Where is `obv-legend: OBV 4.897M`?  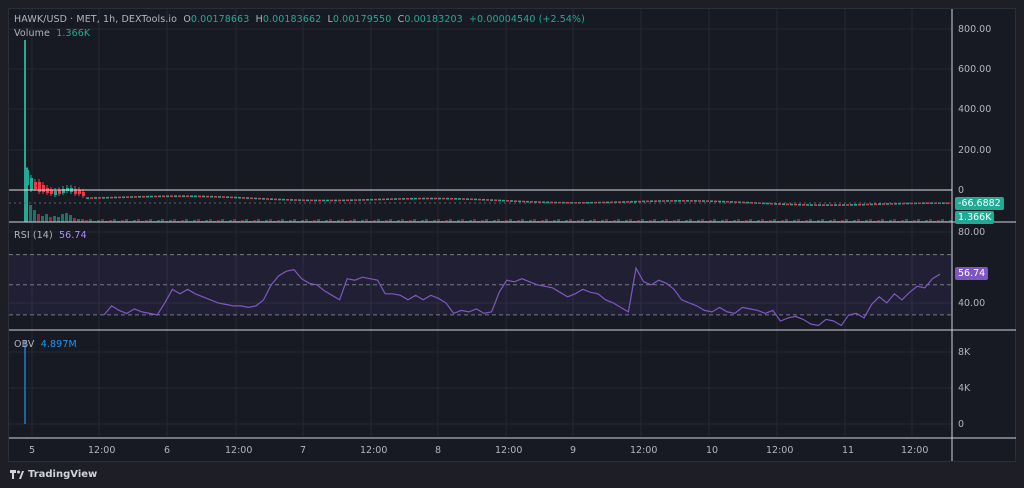
obv-legend: OBV 4.897M is located at coordinates (45, 344).